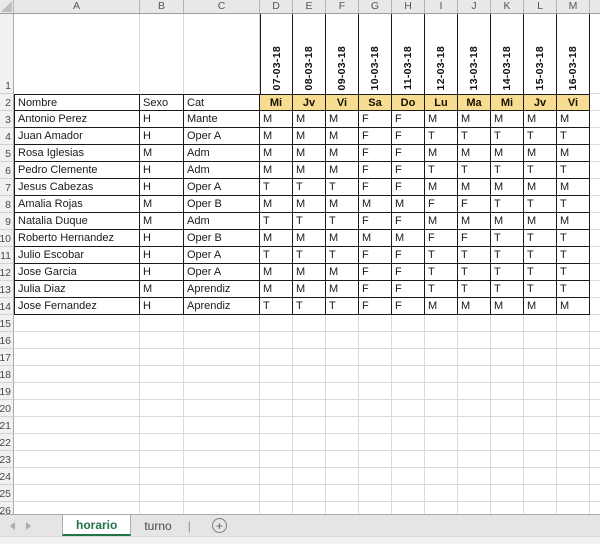  What do you see at coordinates (7, 6) in the screenshot?
I see `select-all-corner` at bounding box center [7, 6].